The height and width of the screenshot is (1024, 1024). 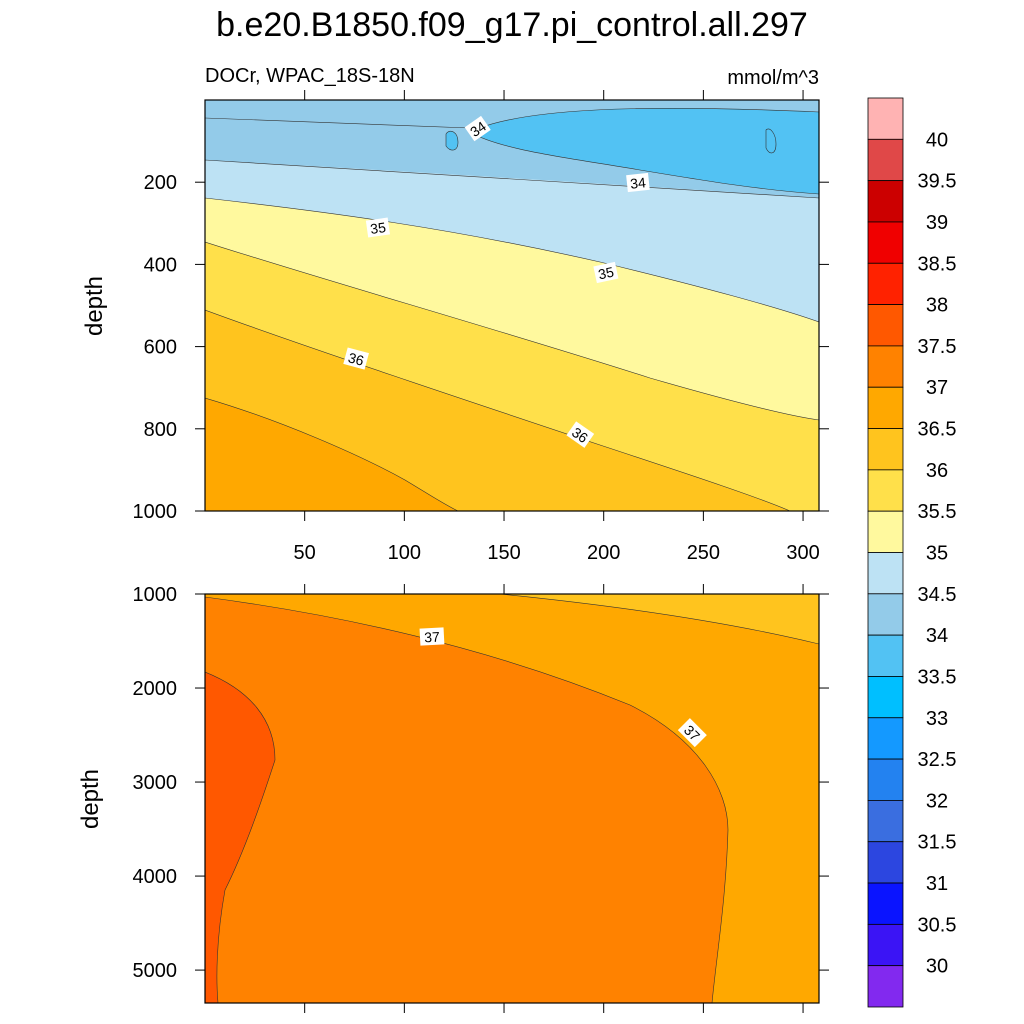 What do you see at coordinates (937, 388) in the screenshot?
I see `colorbar-label: 37` at bounding box center [937, 388].